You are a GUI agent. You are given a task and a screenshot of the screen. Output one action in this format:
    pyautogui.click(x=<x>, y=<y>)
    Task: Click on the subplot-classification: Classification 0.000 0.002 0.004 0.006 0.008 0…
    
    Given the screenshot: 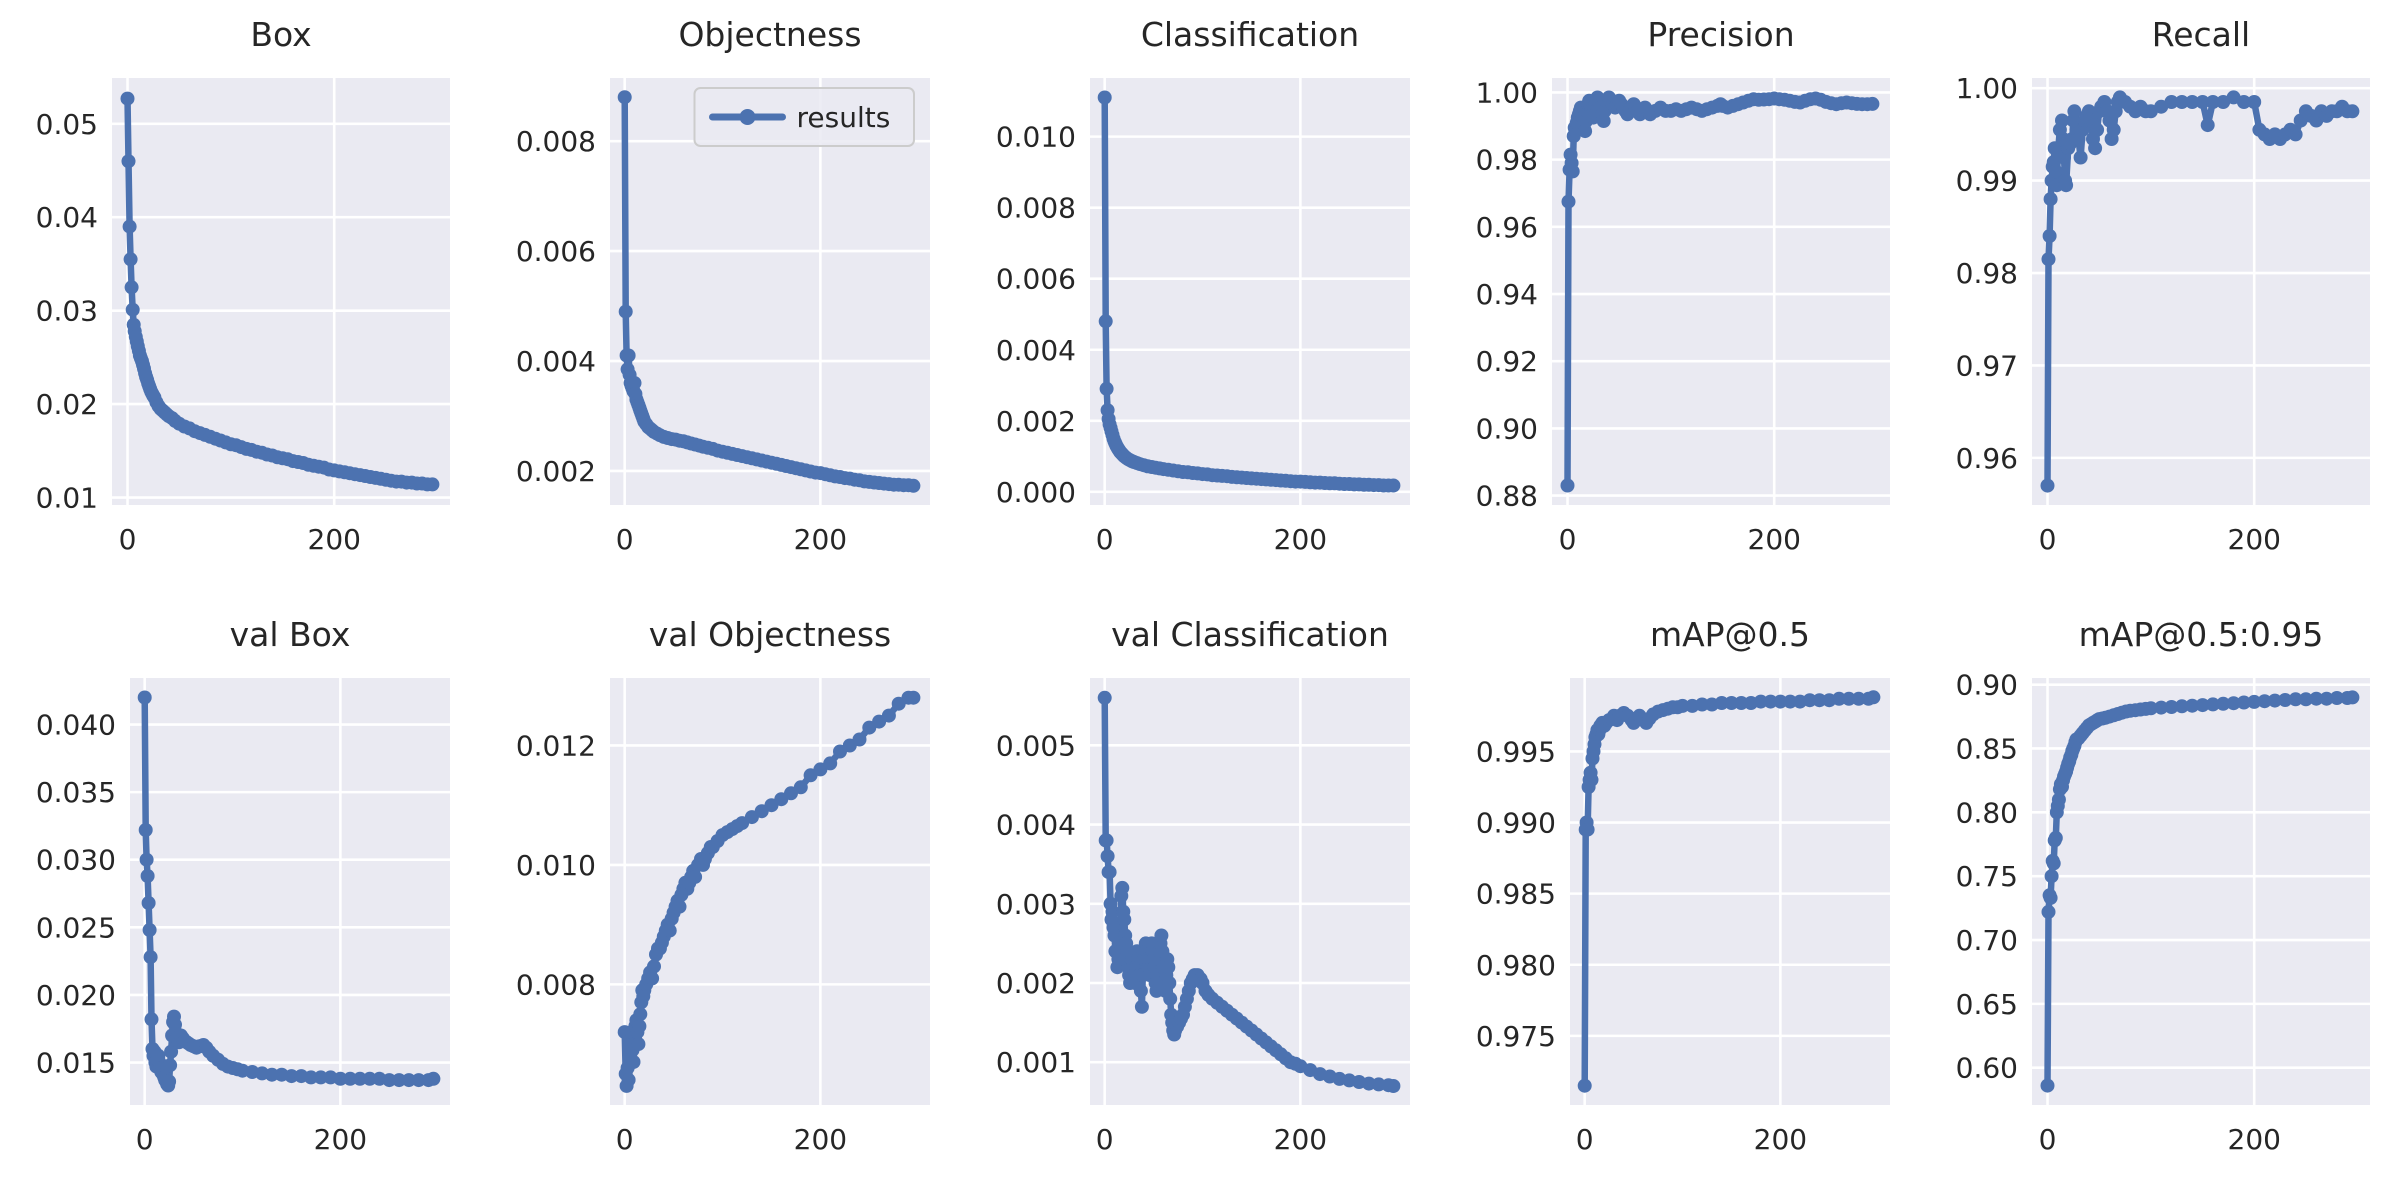 What is the action you would take?
    pyautogui.click(x=1203, y=285)
    